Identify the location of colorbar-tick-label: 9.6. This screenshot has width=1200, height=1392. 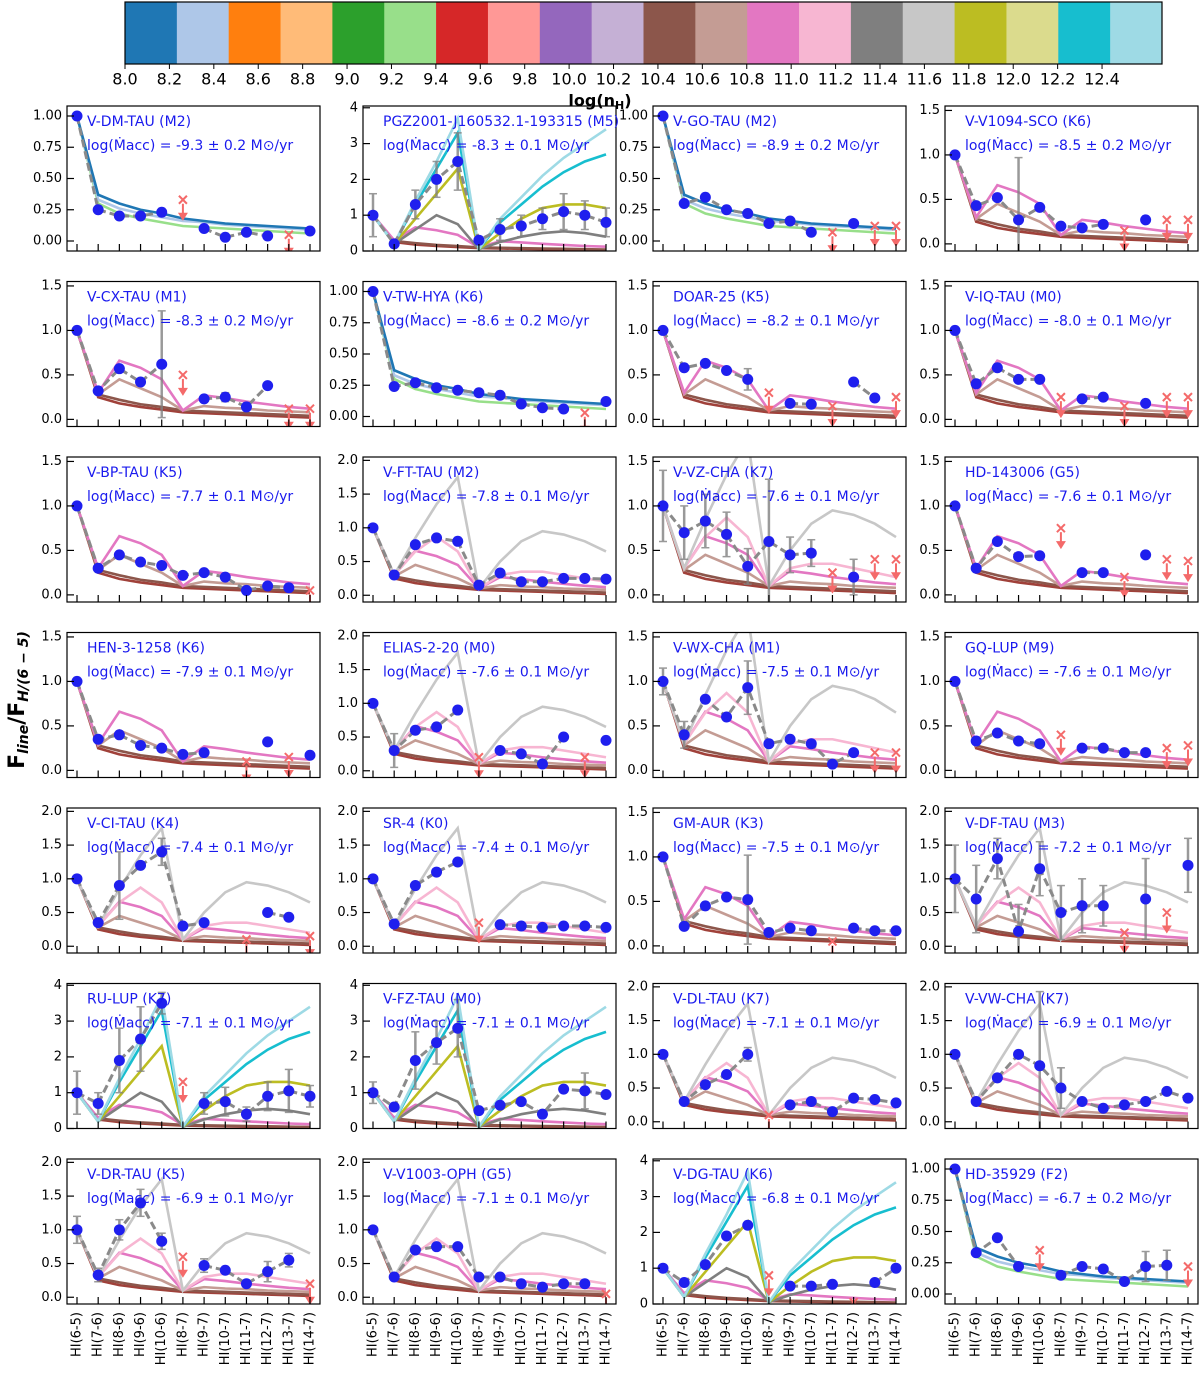
(480, 79).